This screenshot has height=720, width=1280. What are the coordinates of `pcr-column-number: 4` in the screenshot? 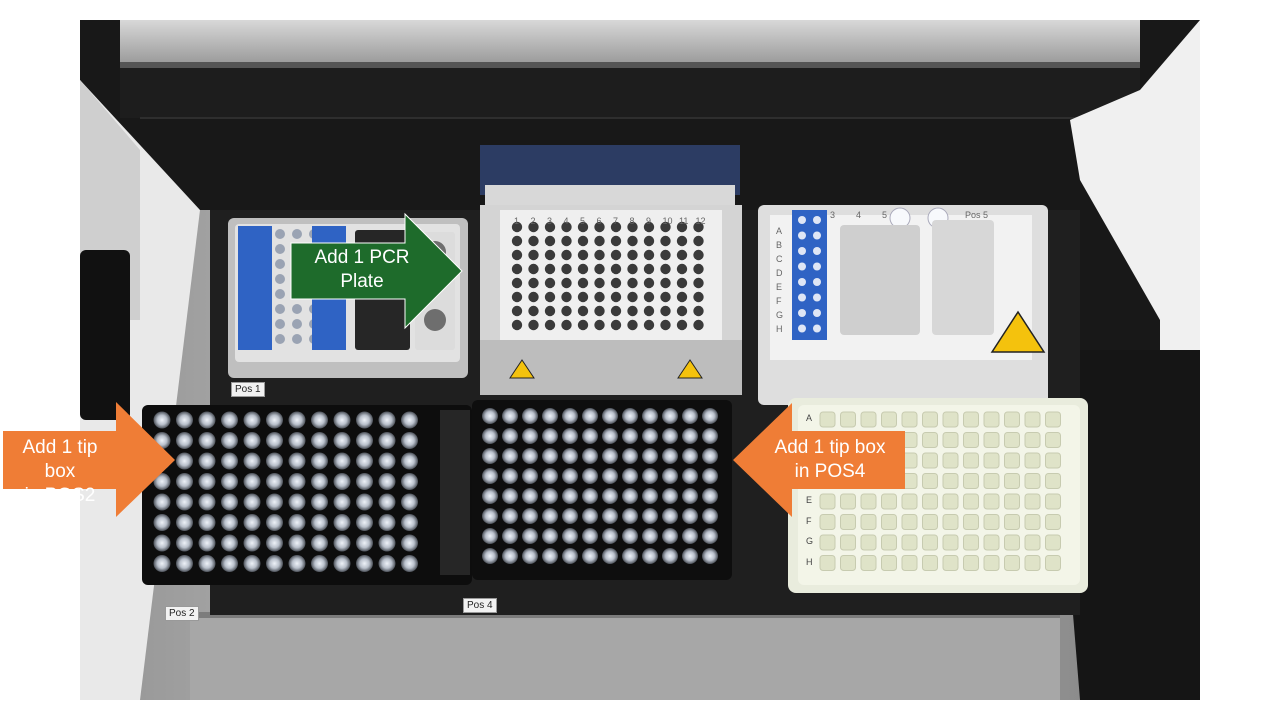 It's located at (566, 221).